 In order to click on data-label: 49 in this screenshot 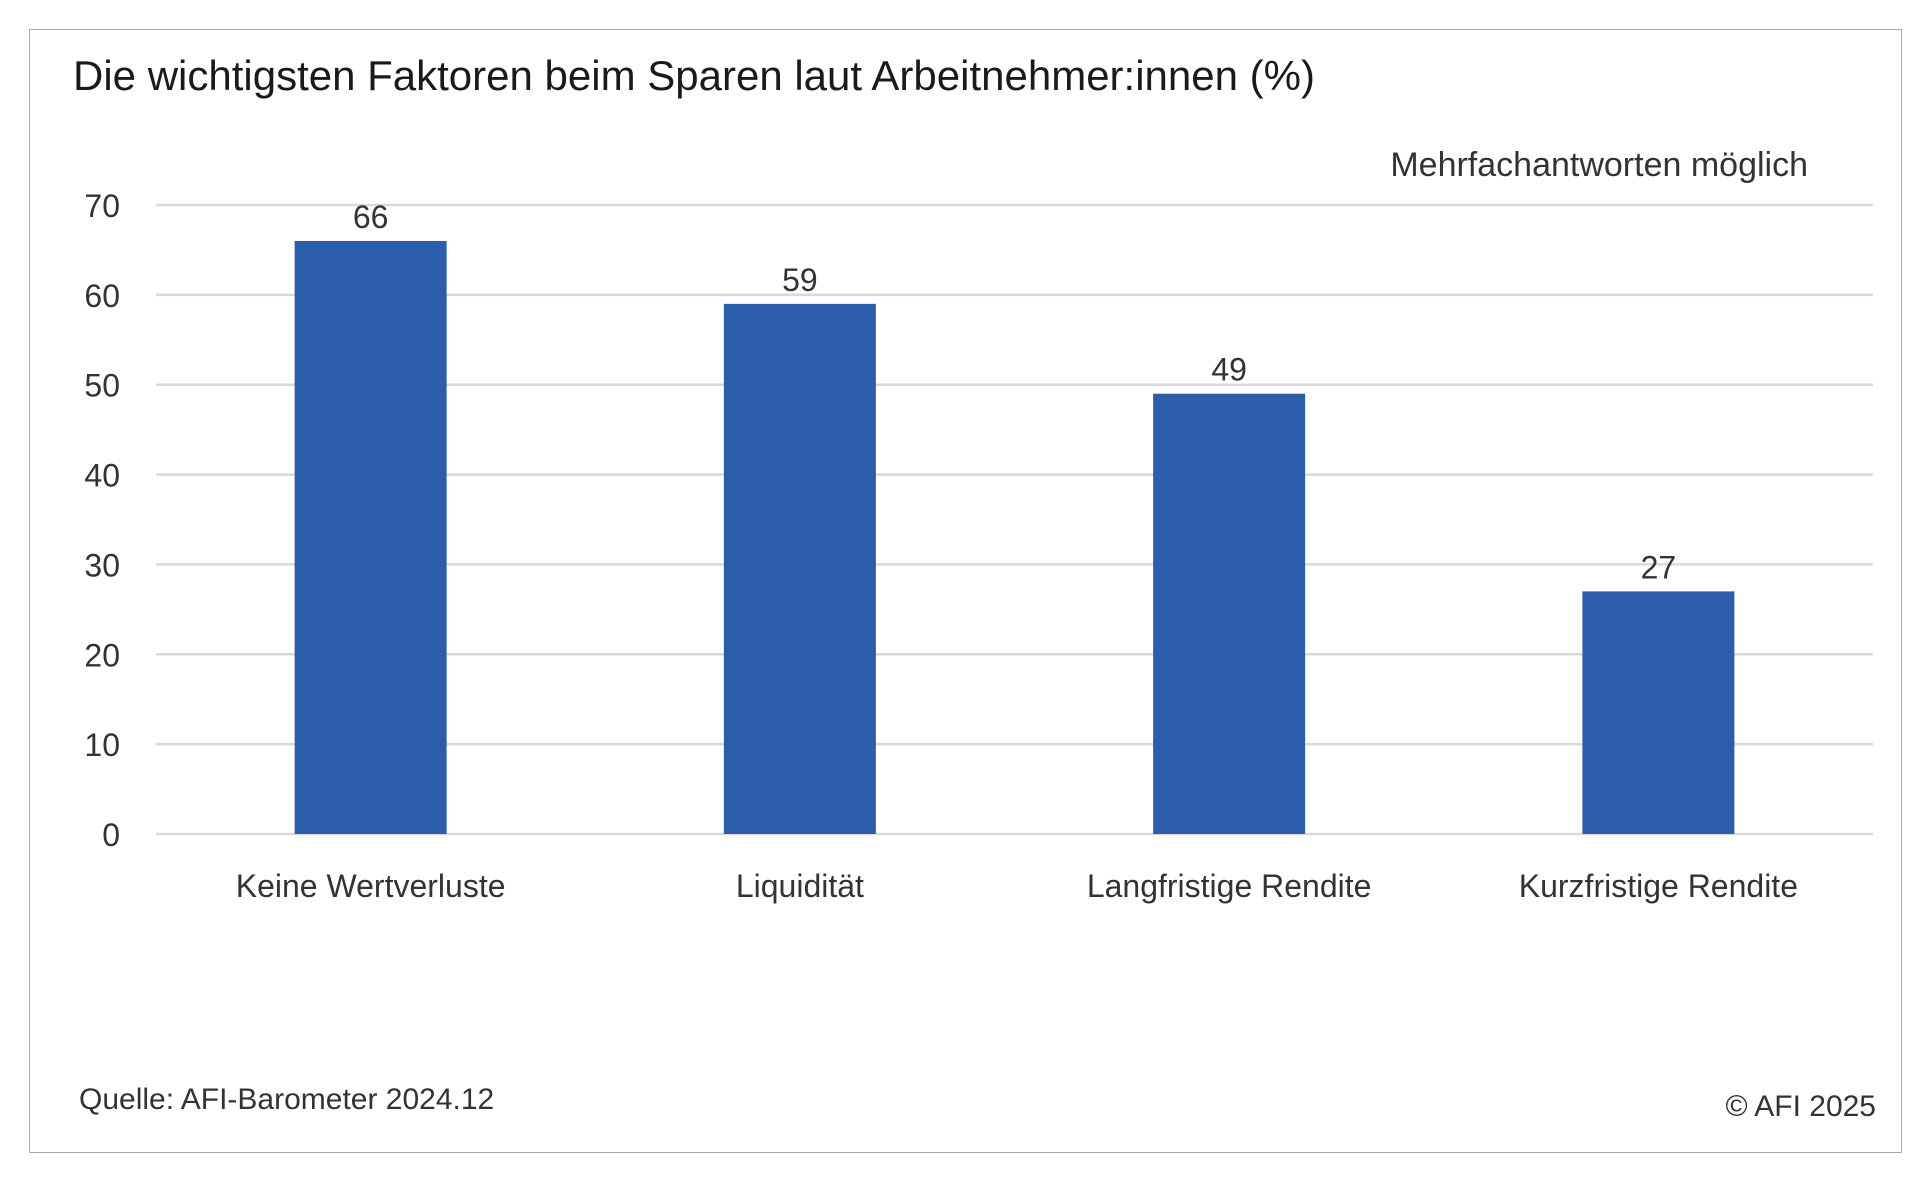, I will do `click(1229, 370)`.